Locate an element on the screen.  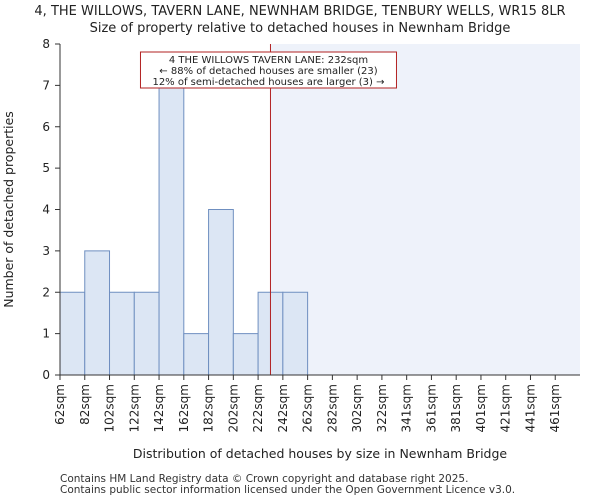
y-tick-label: 8 is located at coordinates (46, 44).